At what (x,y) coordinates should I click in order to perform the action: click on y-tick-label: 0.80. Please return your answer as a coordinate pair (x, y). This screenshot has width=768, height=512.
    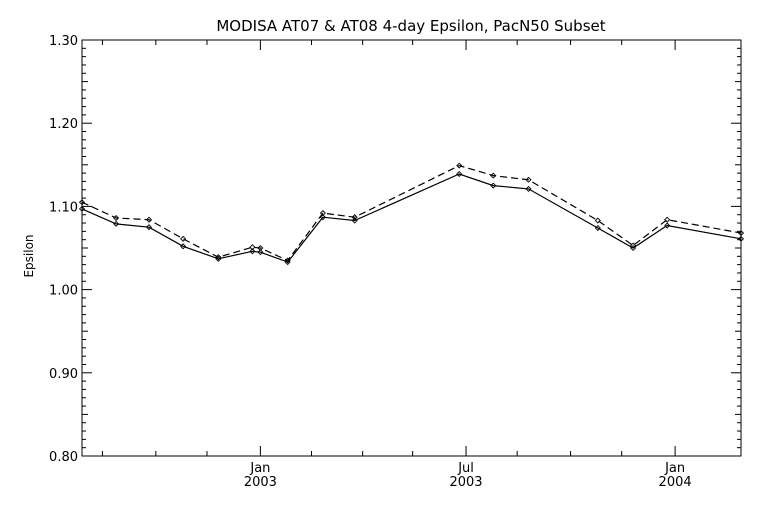
    Looking at the image, I should click on (63, 457).